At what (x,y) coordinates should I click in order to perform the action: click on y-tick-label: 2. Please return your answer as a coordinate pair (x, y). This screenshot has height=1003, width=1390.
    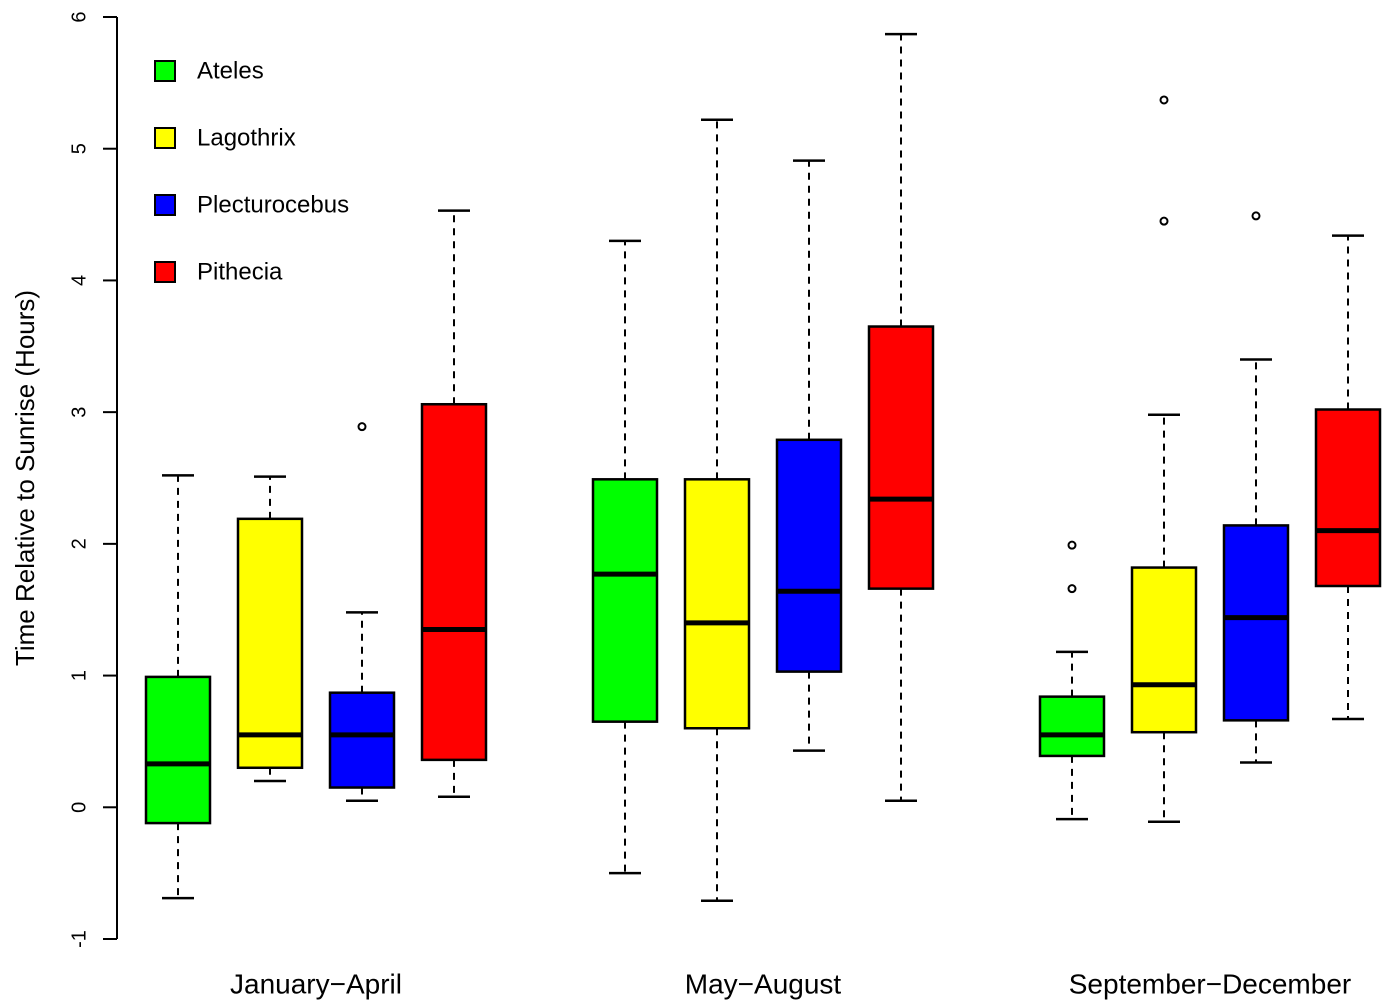
    Looking at the image, I should click on (79, 543).